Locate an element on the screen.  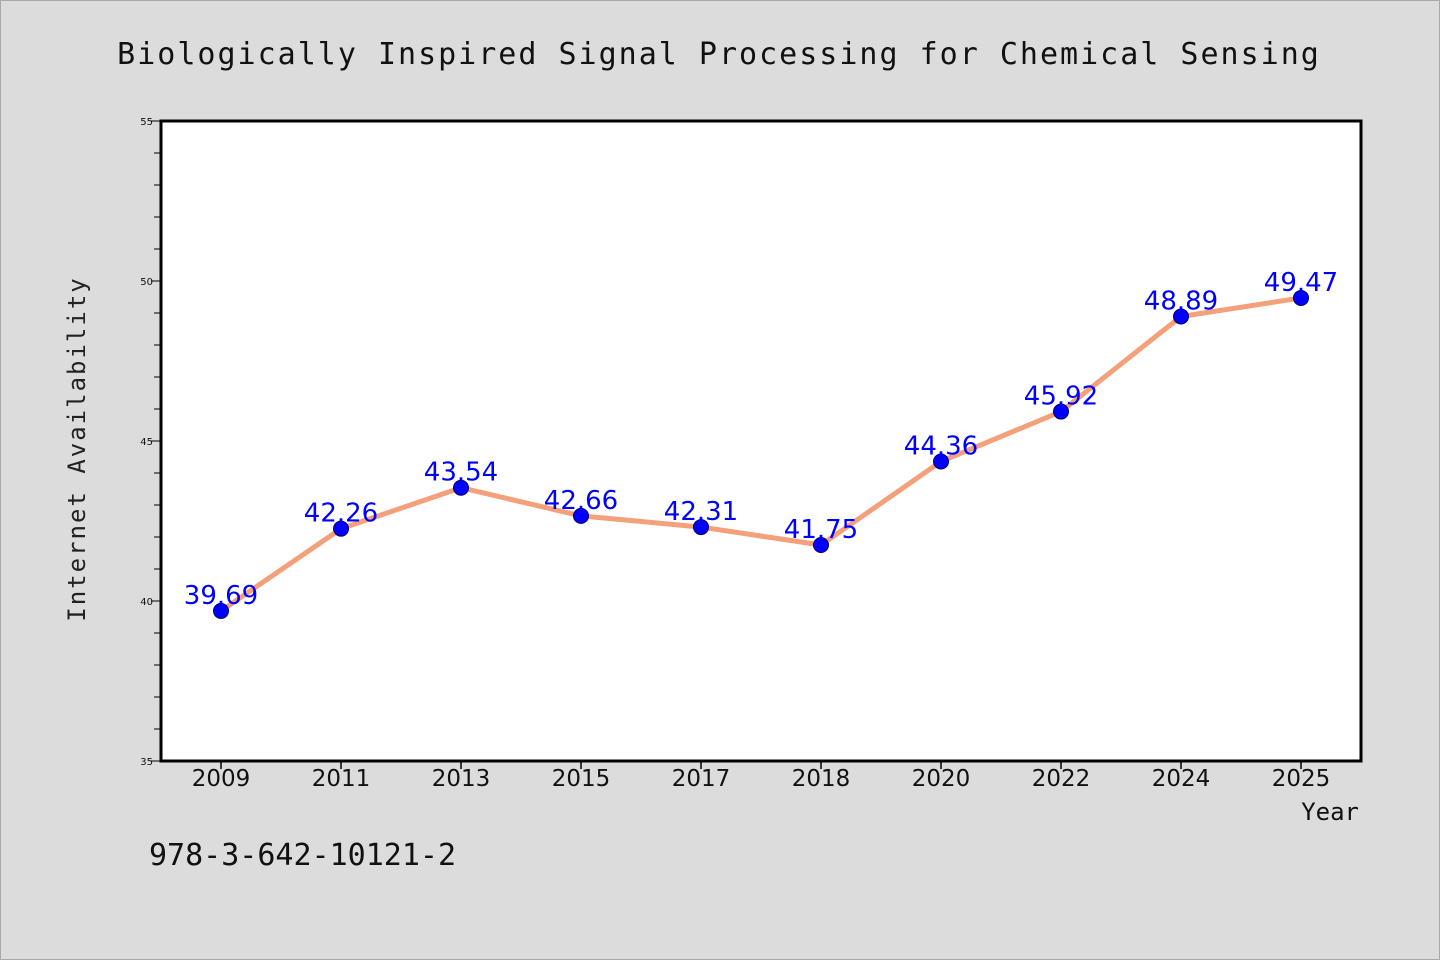
x-tick-label: 2022 is located at coordinates (1061, 779).